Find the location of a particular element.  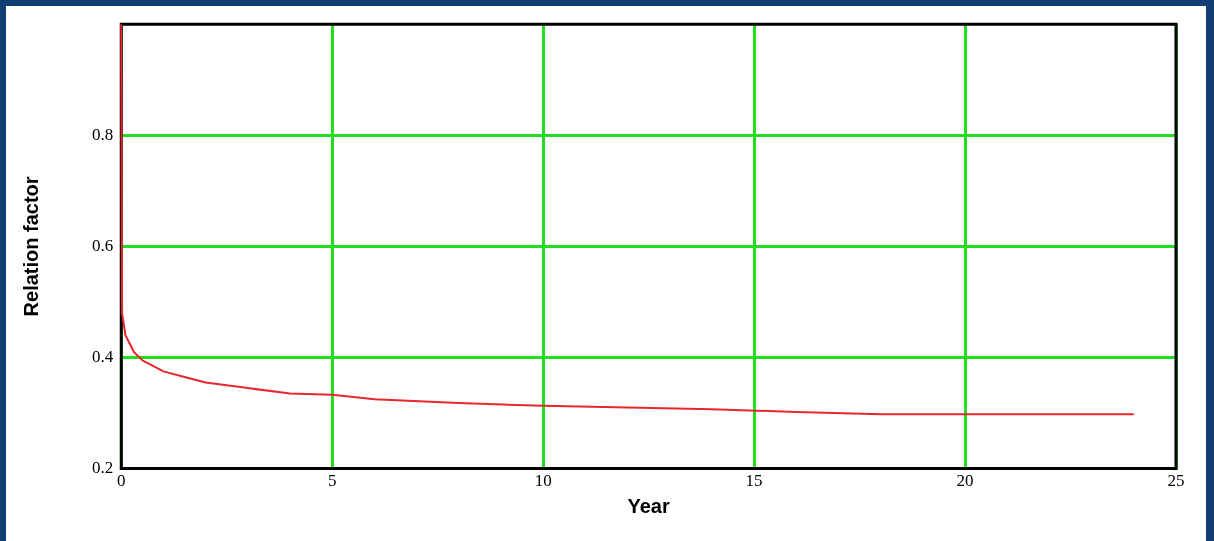

y-tick-label: 0.4 is located at coordinates (103, 356).